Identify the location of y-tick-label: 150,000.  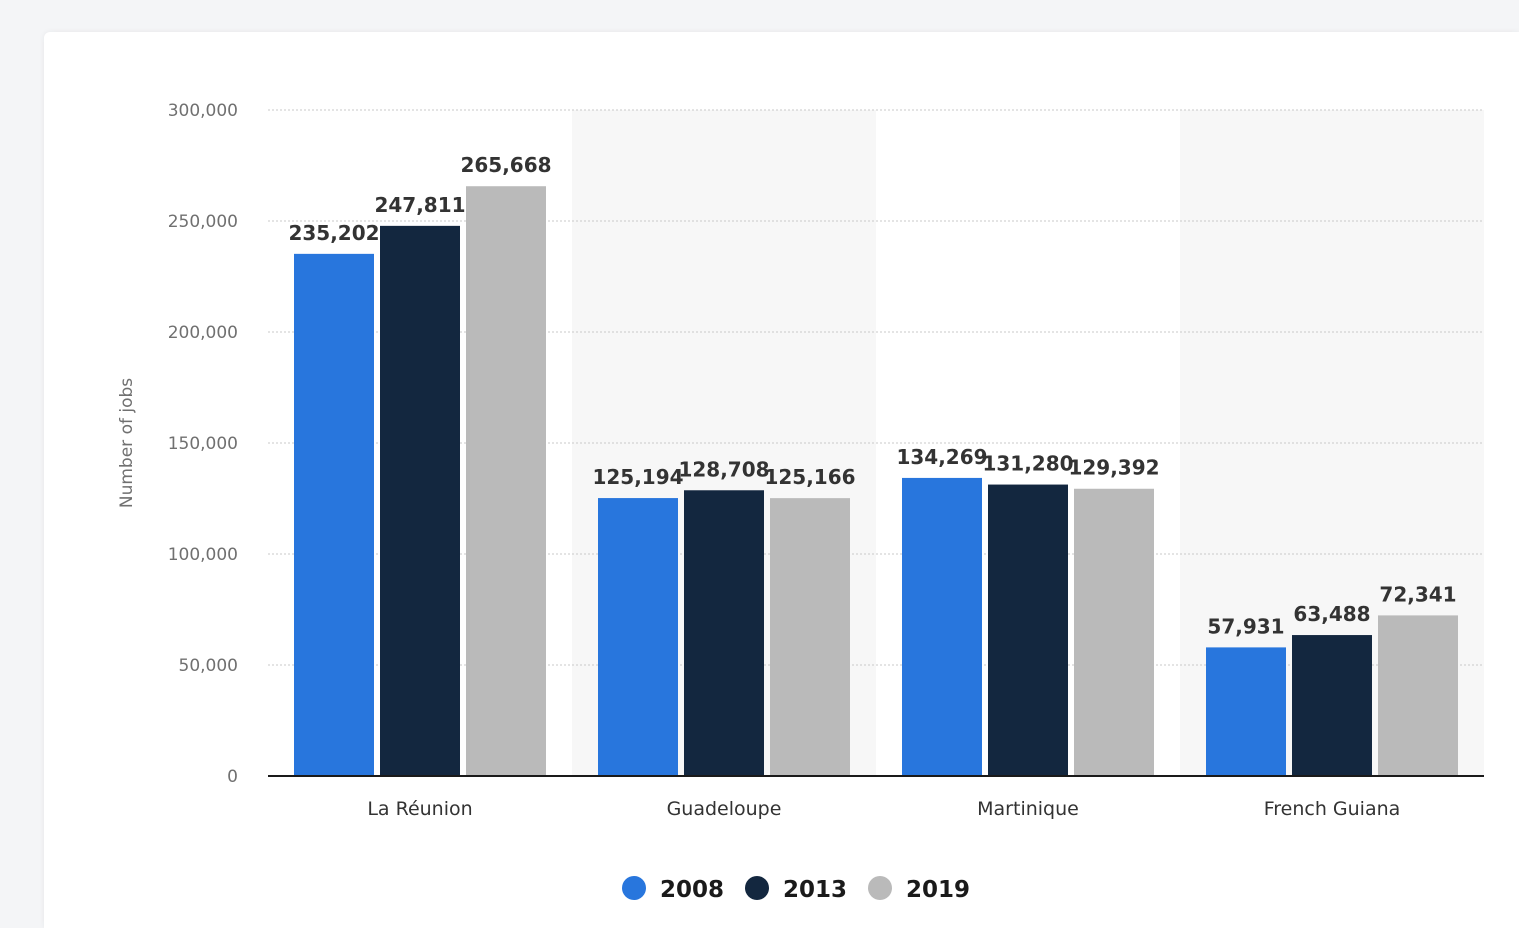
(203, 444).